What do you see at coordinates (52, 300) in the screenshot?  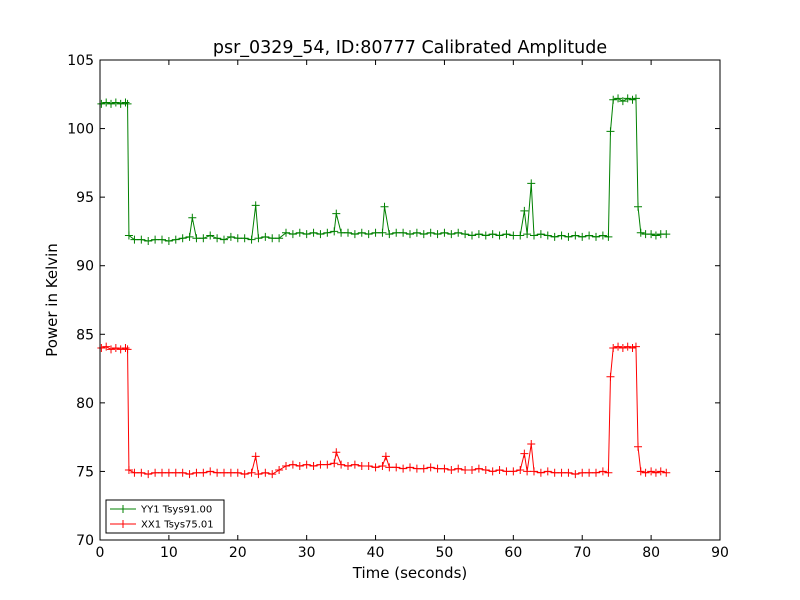 I see `y-axis-label: Power in Kelvin` at bounding box center [52, 300].